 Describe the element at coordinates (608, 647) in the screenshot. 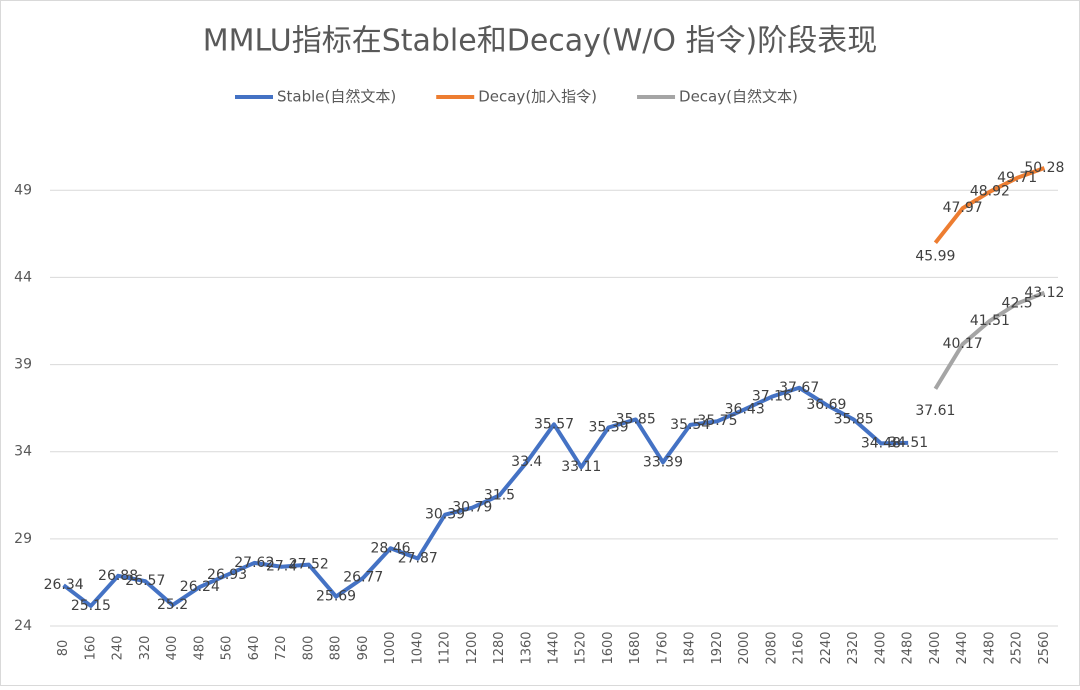

I see `x-tick-label: 1600` at that location.